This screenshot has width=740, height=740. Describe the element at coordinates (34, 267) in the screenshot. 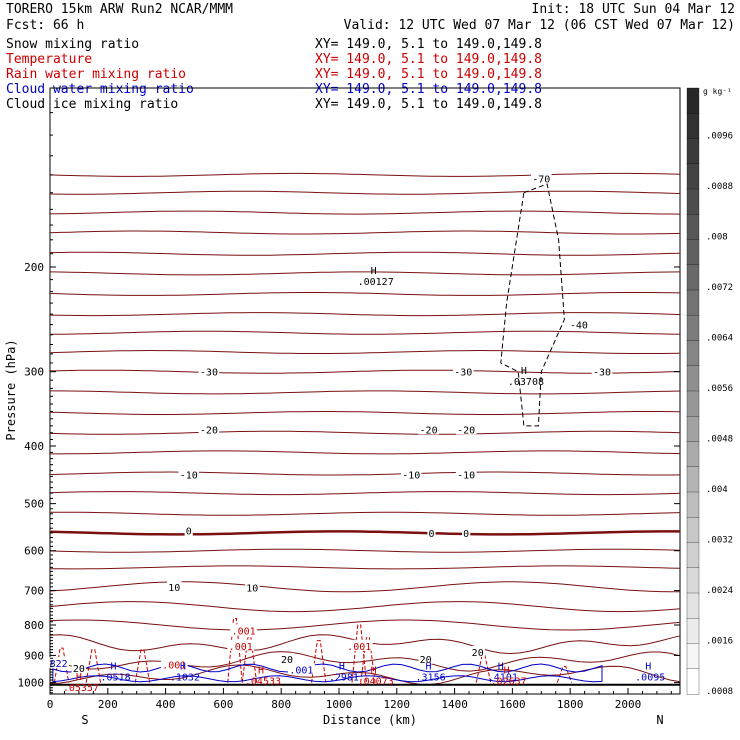

I see `y-tick-label: 200` at that location.